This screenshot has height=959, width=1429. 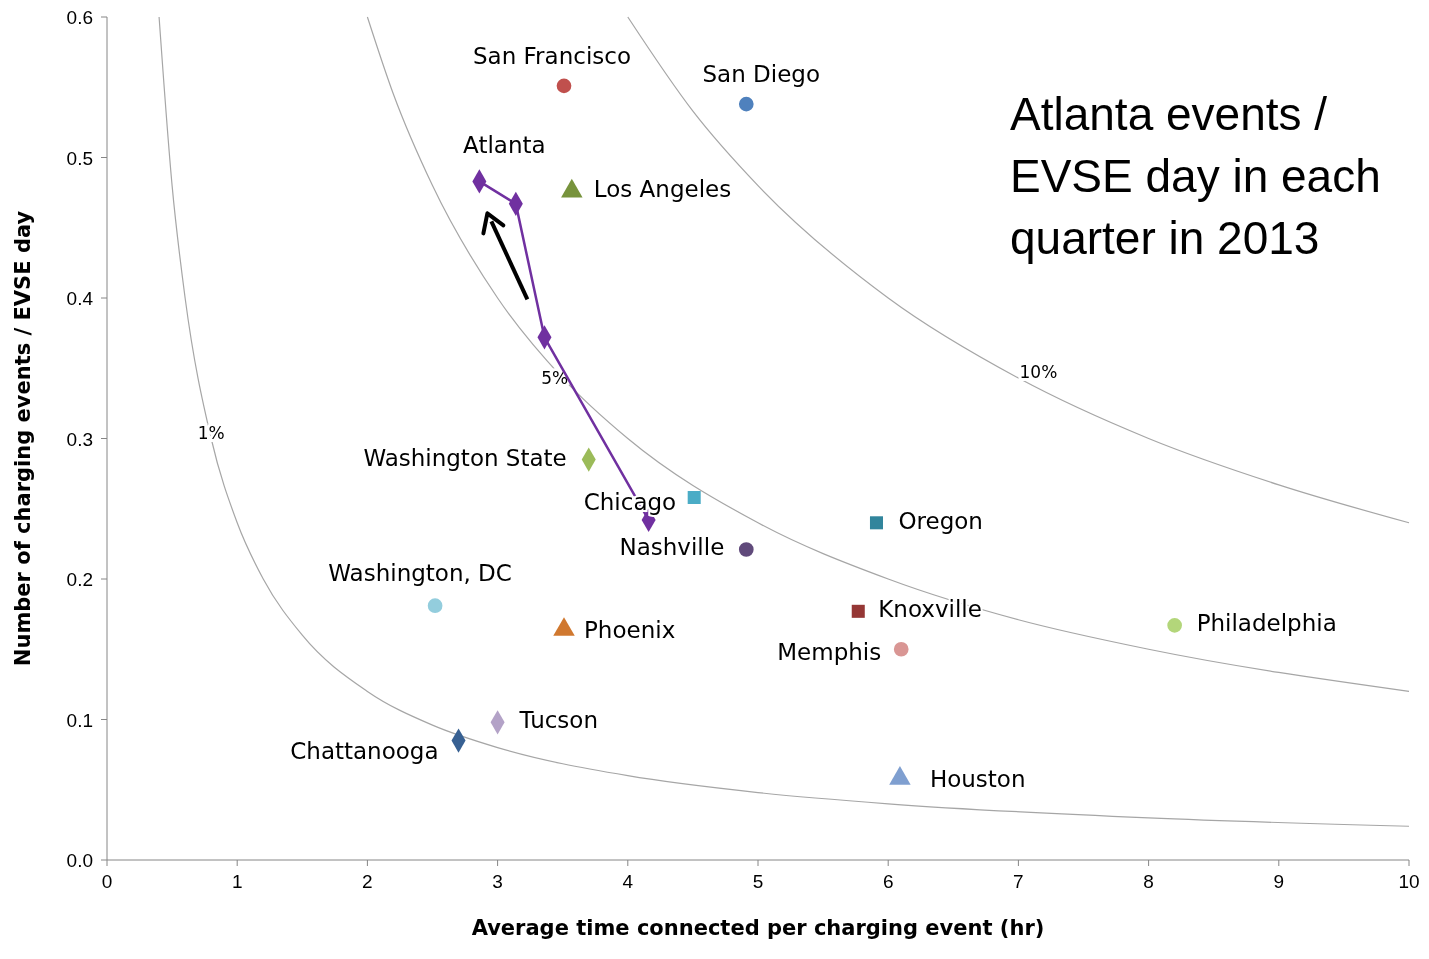 What do you see at coordinates (79, 579) in the screenshot?
I see `y-tick-label: 0.2` at bounding box center [79, 579].